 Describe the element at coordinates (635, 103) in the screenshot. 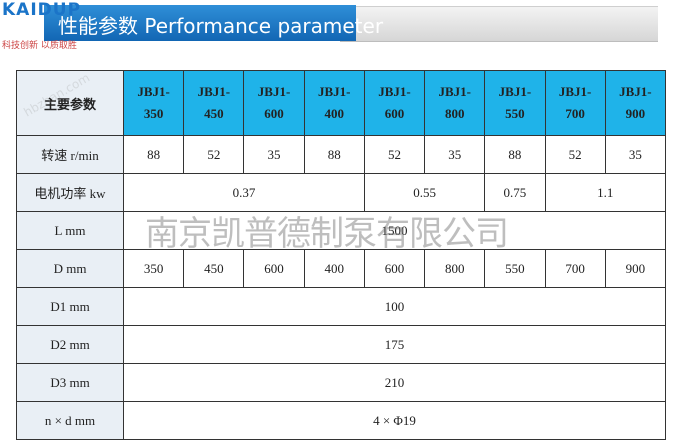

I see `header-cell: JBJ1-900` at that location.